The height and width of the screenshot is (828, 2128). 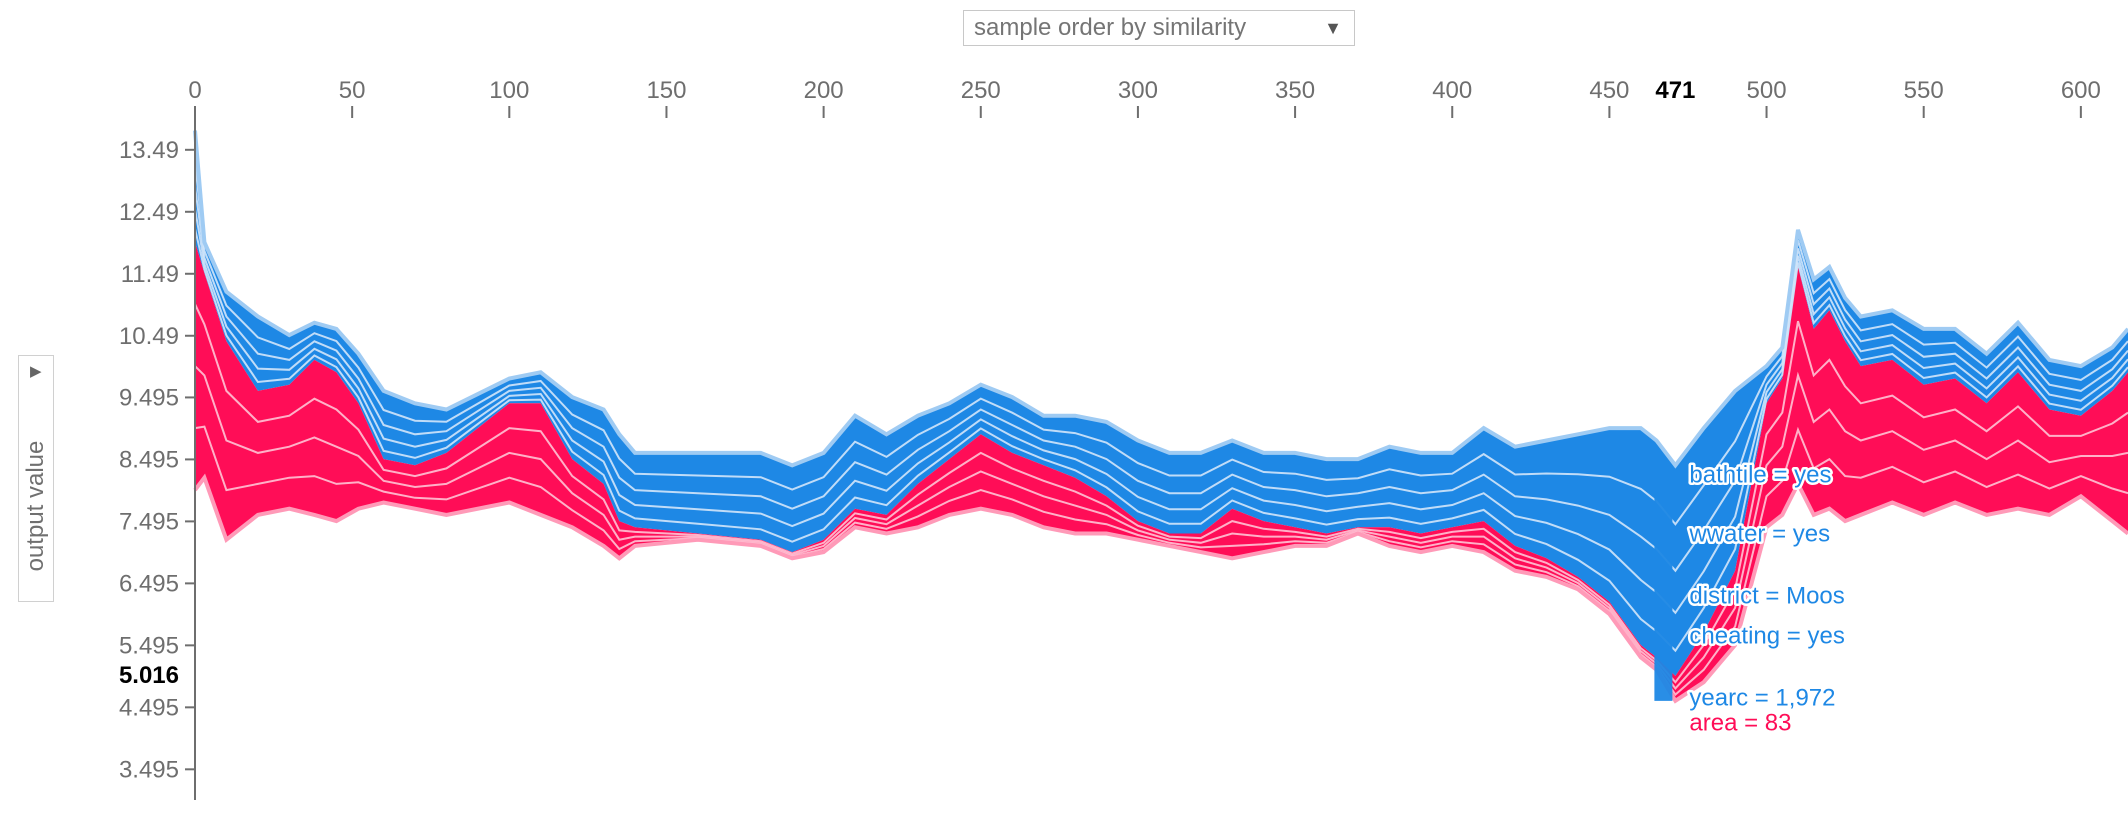 I want to click on x-tick-label-100: 100, so click(x=509, y=90).